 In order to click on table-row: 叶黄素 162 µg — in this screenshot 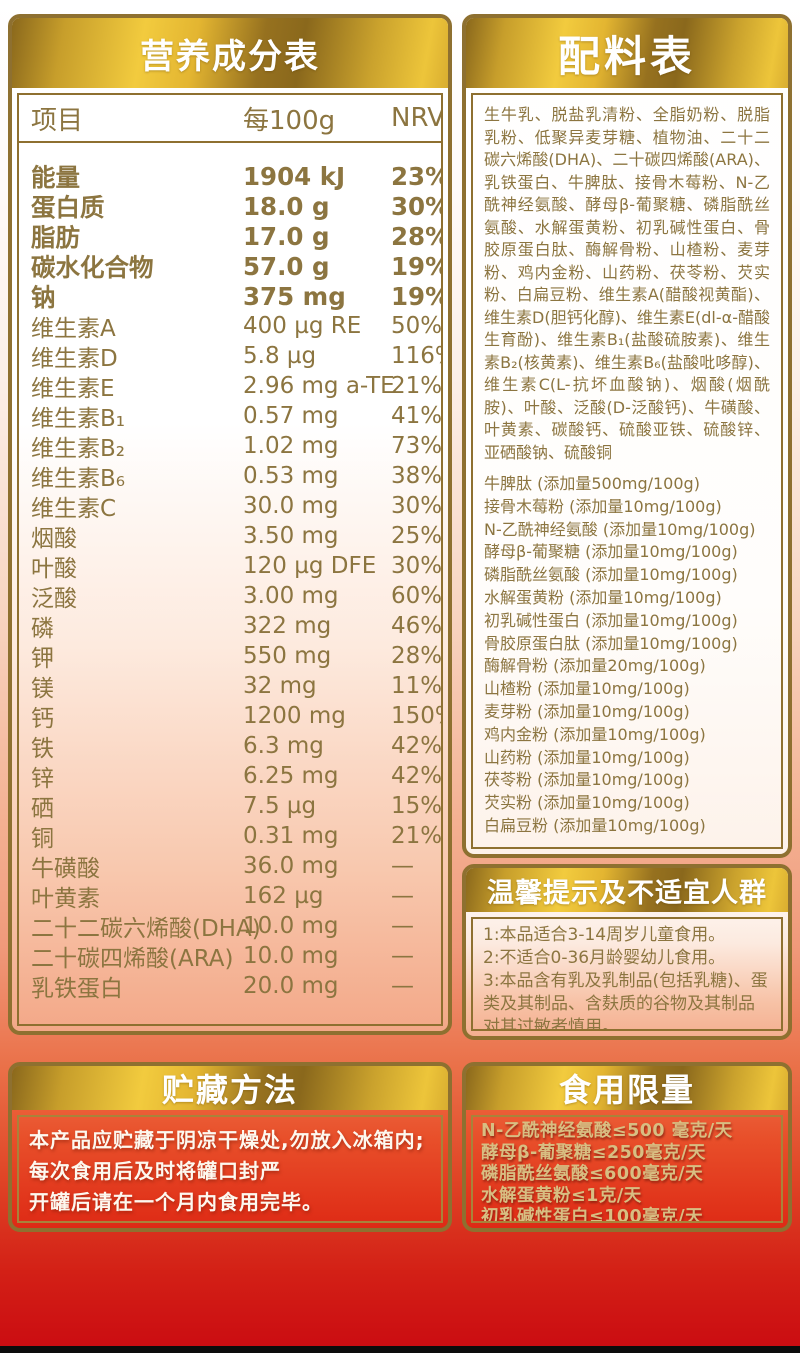, I will do `click(230, 895)`.